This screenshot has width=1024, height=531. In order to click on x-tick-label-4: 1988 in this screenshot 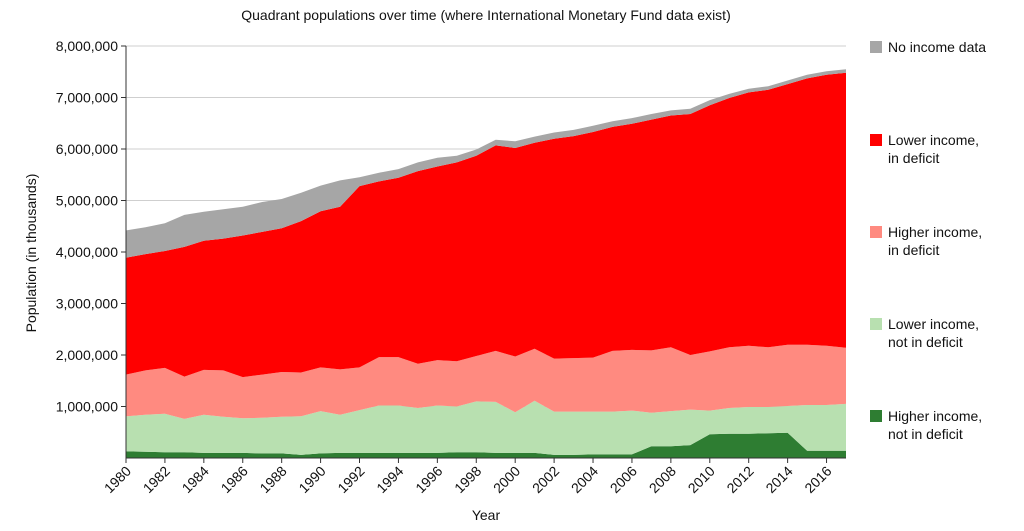, I will do `click(272, 479)`.